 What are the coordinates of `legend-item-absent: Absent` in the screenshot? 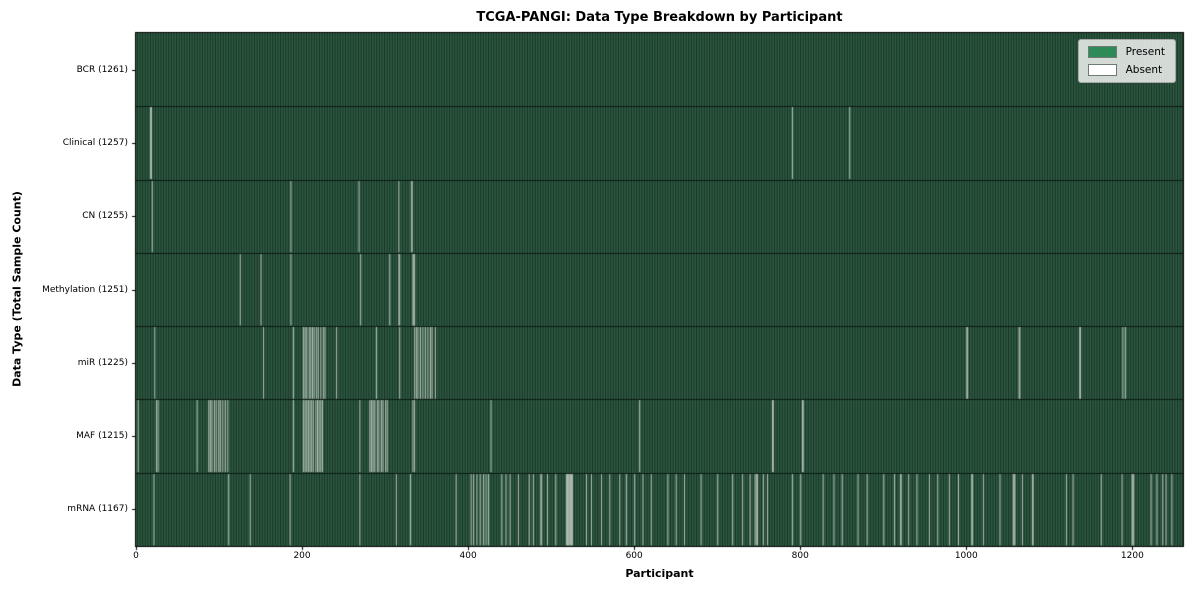 It's located at (1126, 70).